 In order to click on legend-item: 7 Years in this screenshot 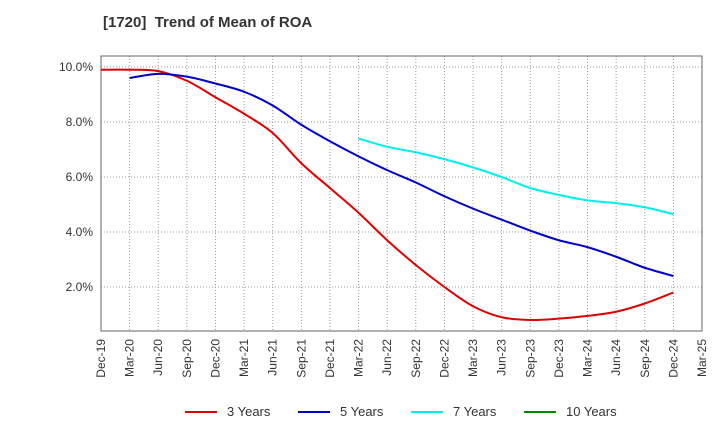, I will do `click(453, 411)`.